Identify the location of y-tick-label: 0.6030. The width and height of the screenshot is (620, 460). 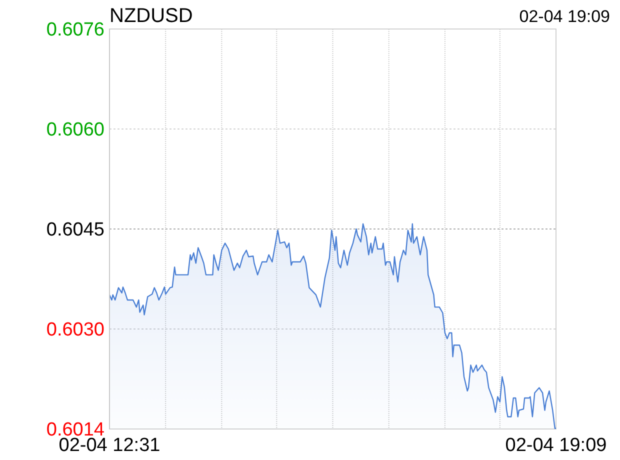
(75, 330).